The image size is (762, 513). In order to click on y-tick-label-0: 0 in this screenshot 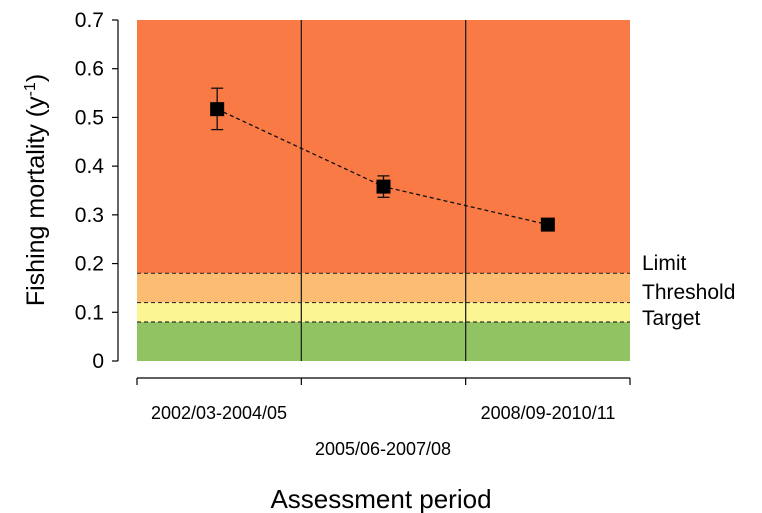, I will do `click(98, 361)`.